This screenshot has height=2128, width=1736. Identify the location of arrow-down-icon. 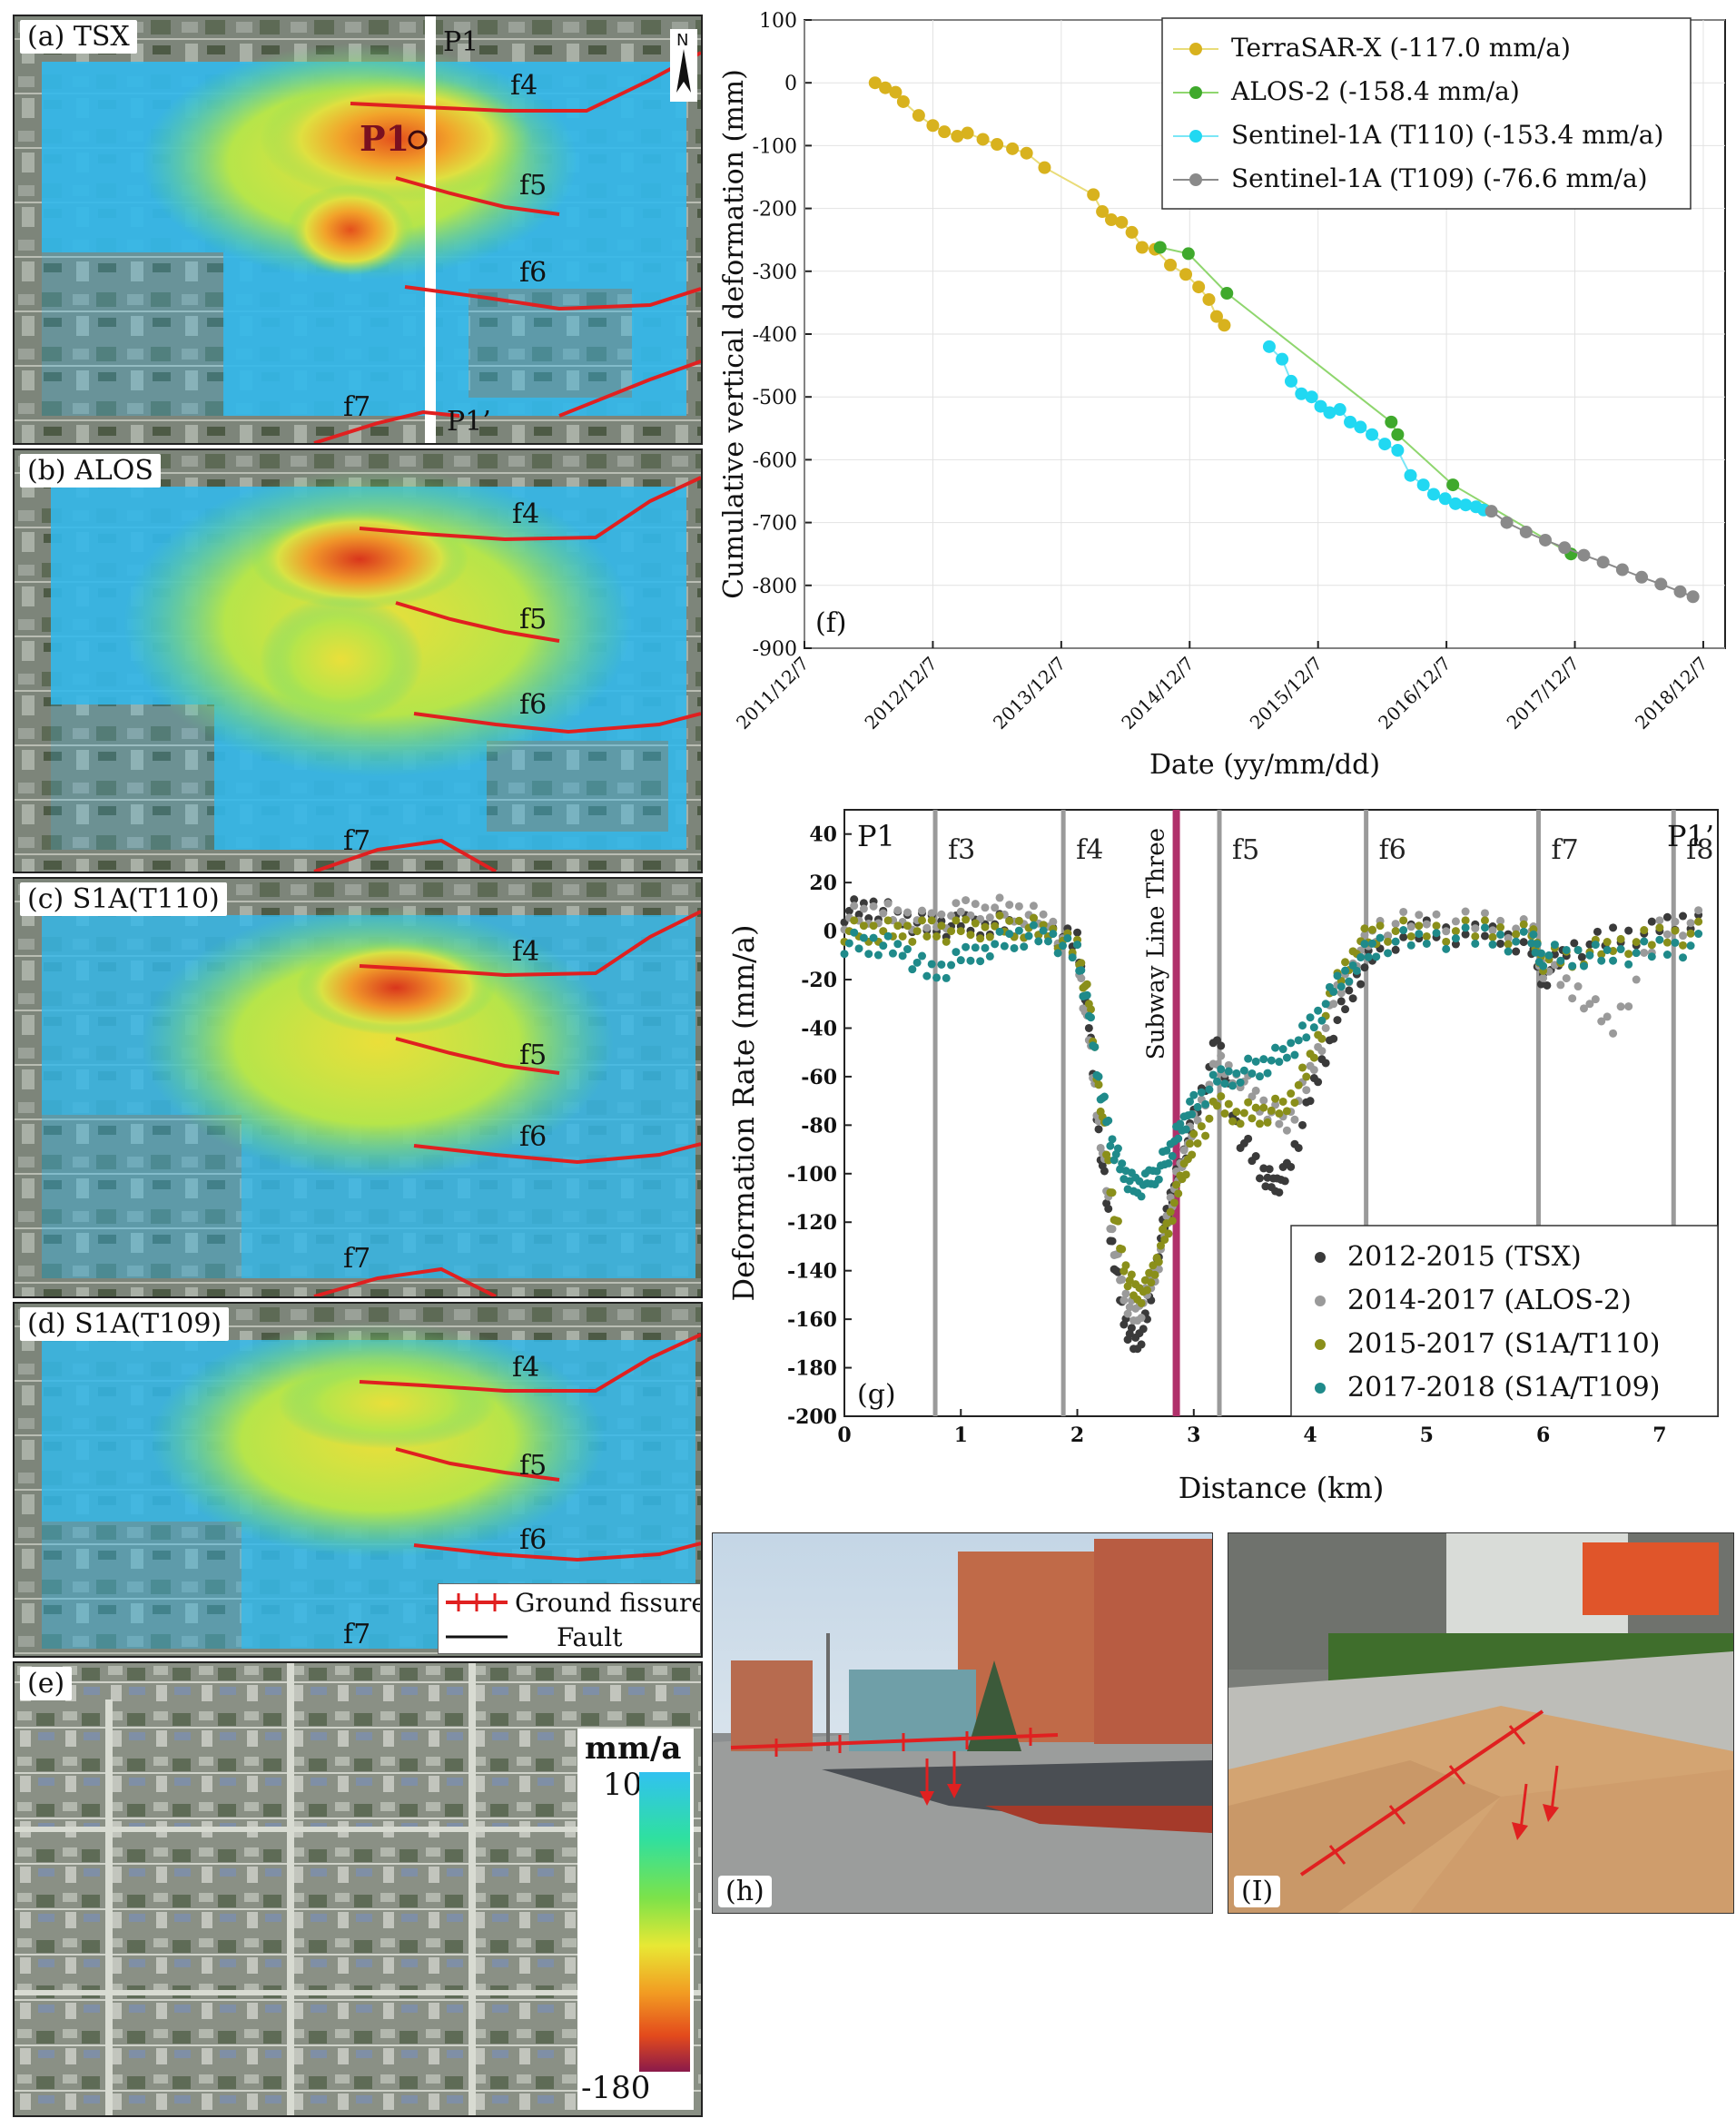
(954, 1791).